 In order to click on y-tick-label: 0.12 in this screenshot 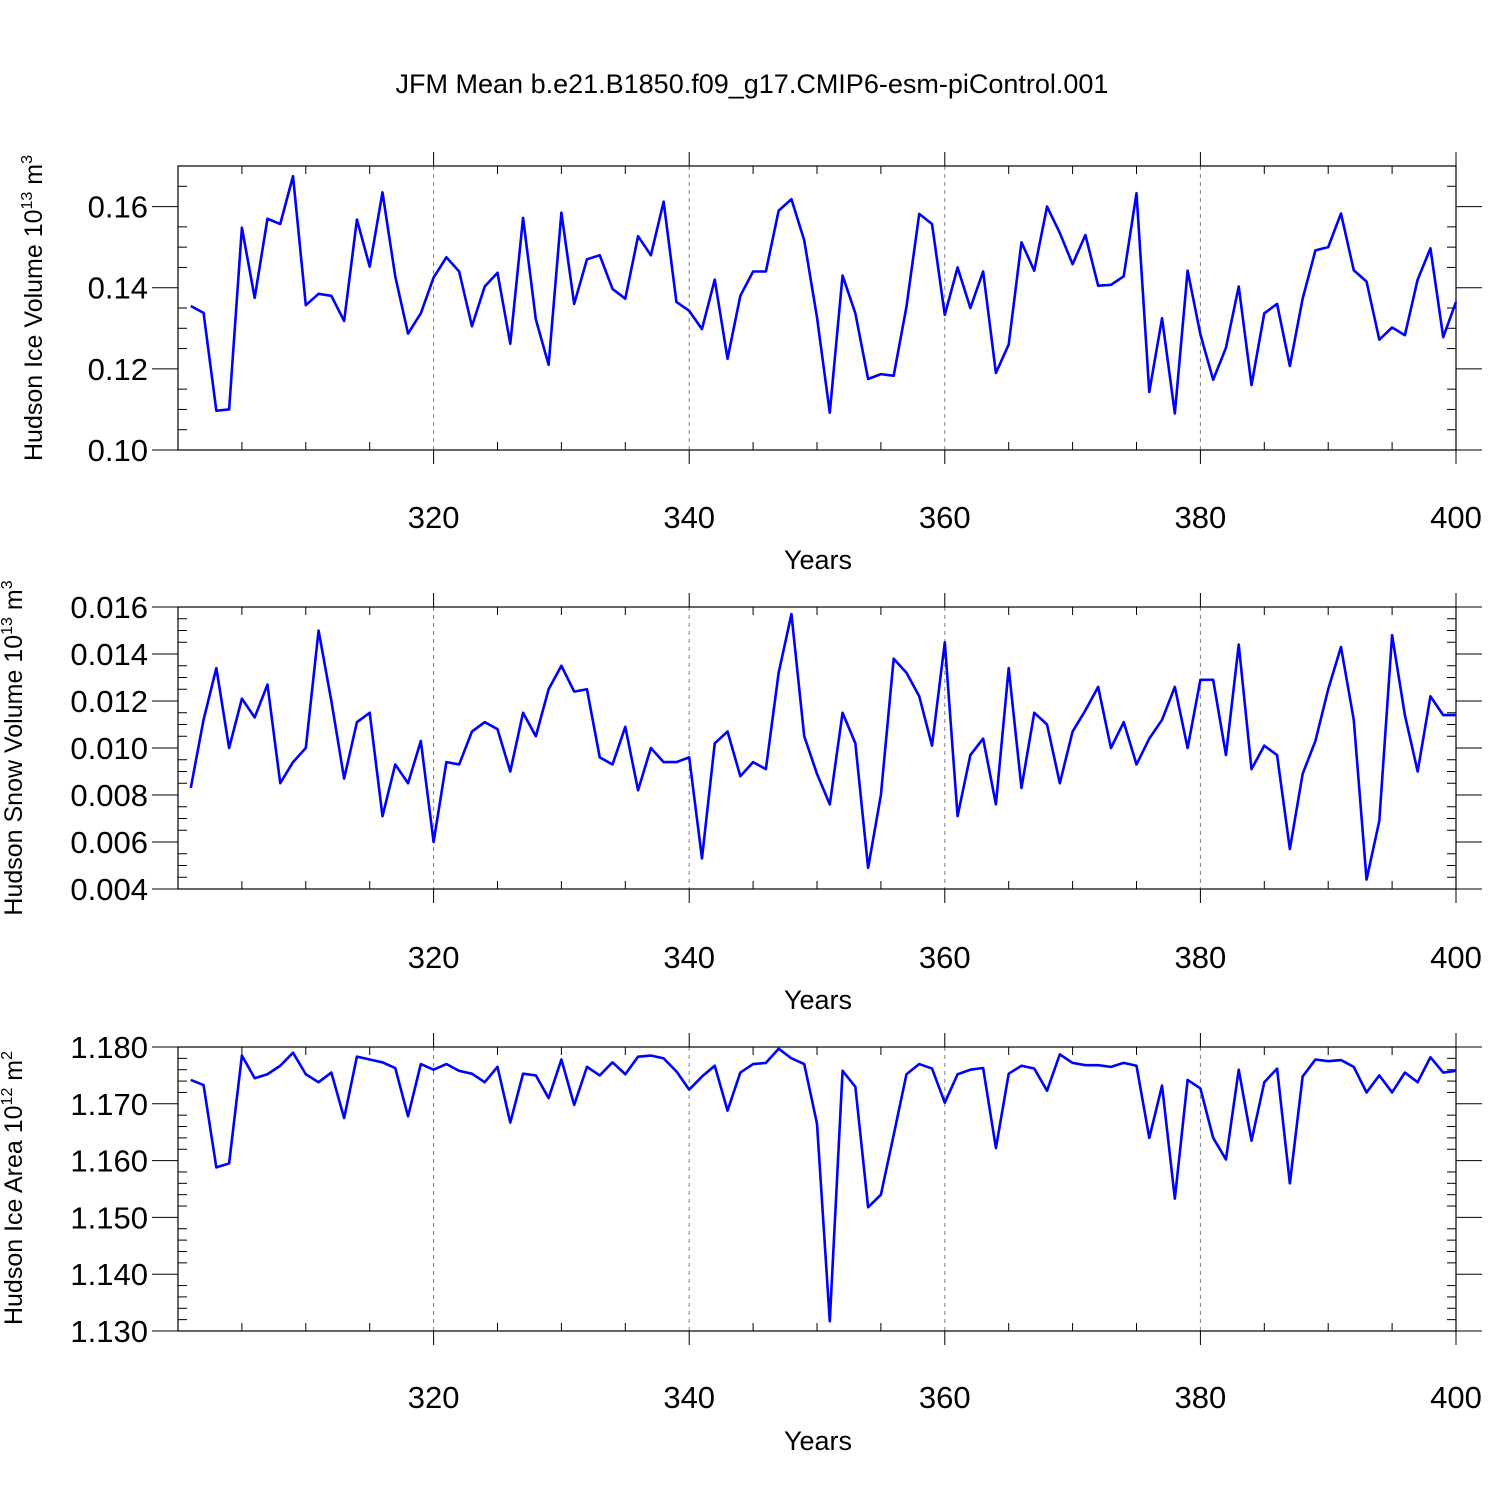, I will do `click(118, 369)`.